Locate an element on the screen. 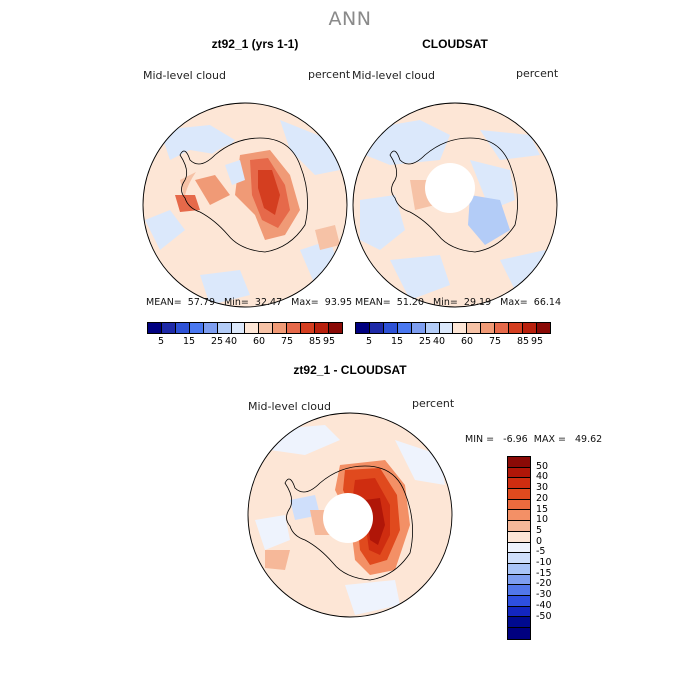  colorbar-tick-label: -5 is located at coordinates (541, 552).